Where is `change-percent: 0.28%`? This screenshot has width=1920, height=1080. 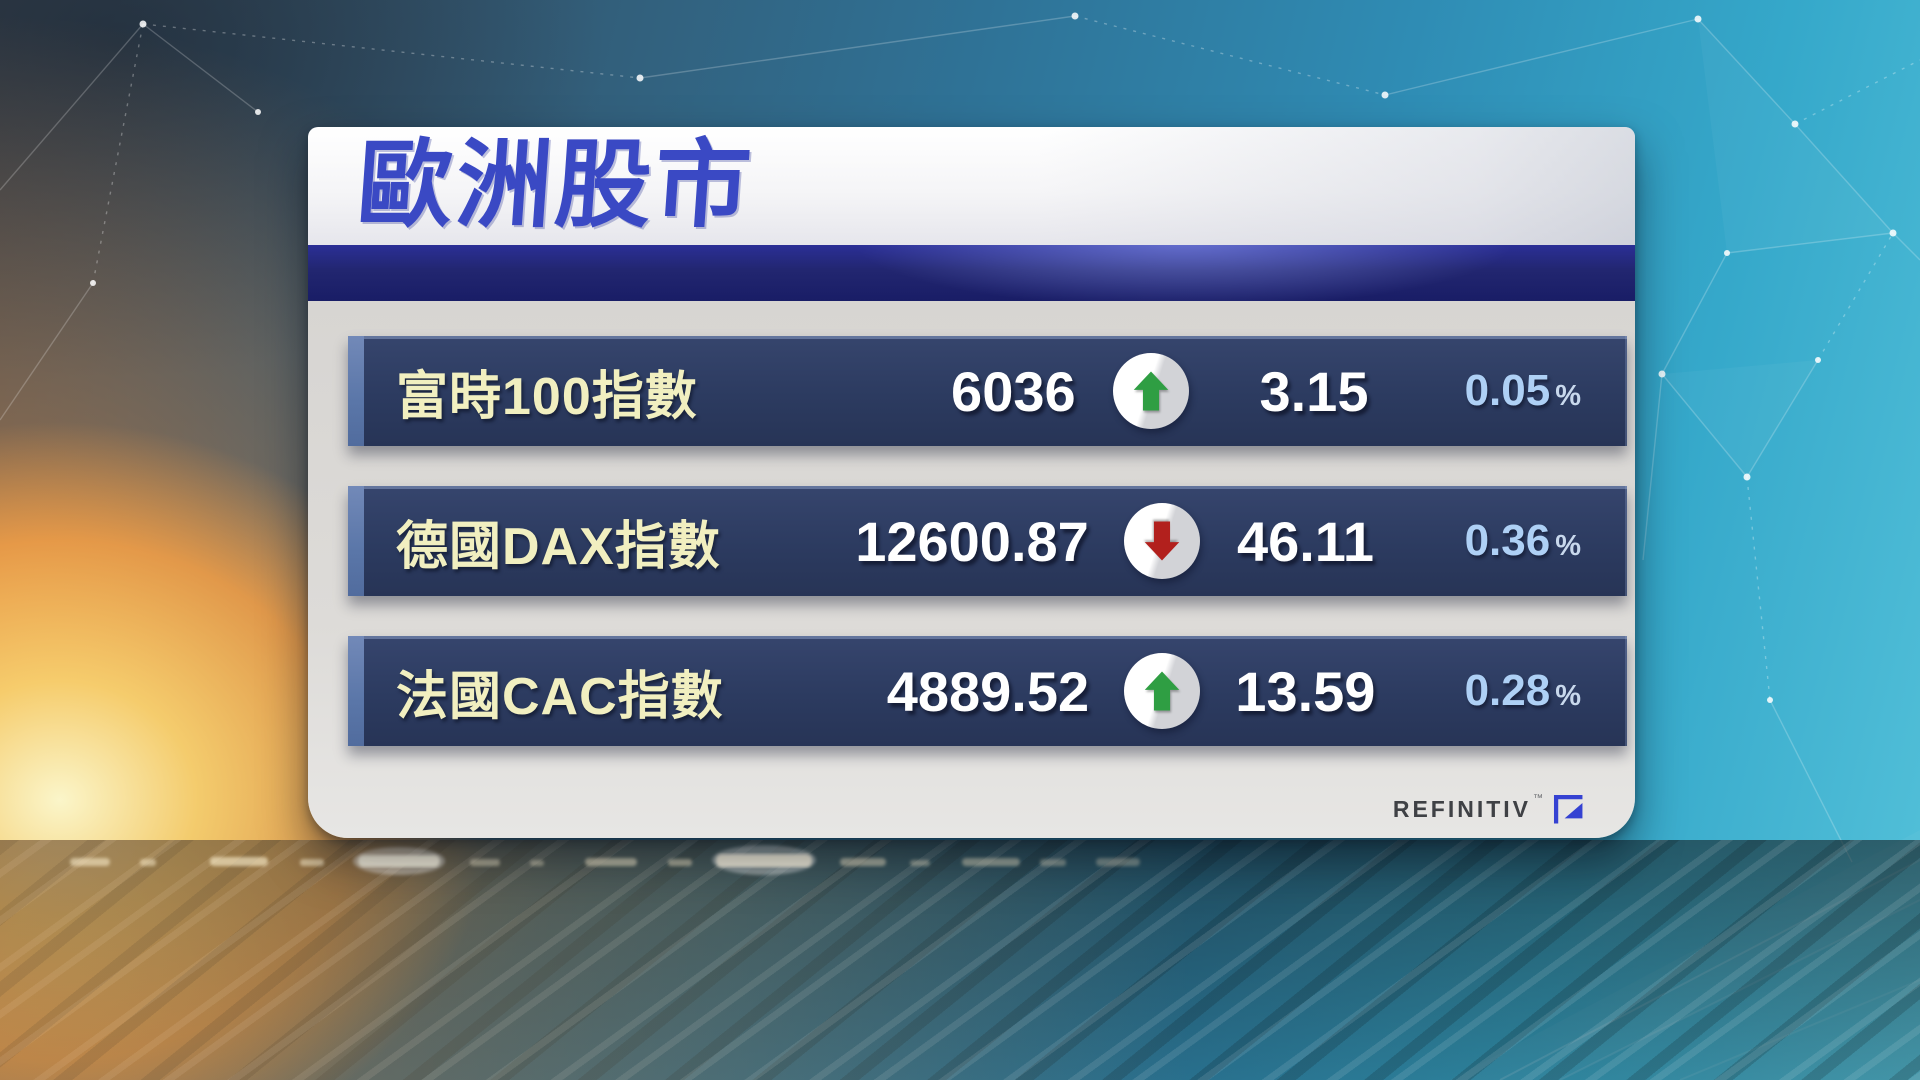 change-percent: 0.28% is located at coordinates (1501, 691).